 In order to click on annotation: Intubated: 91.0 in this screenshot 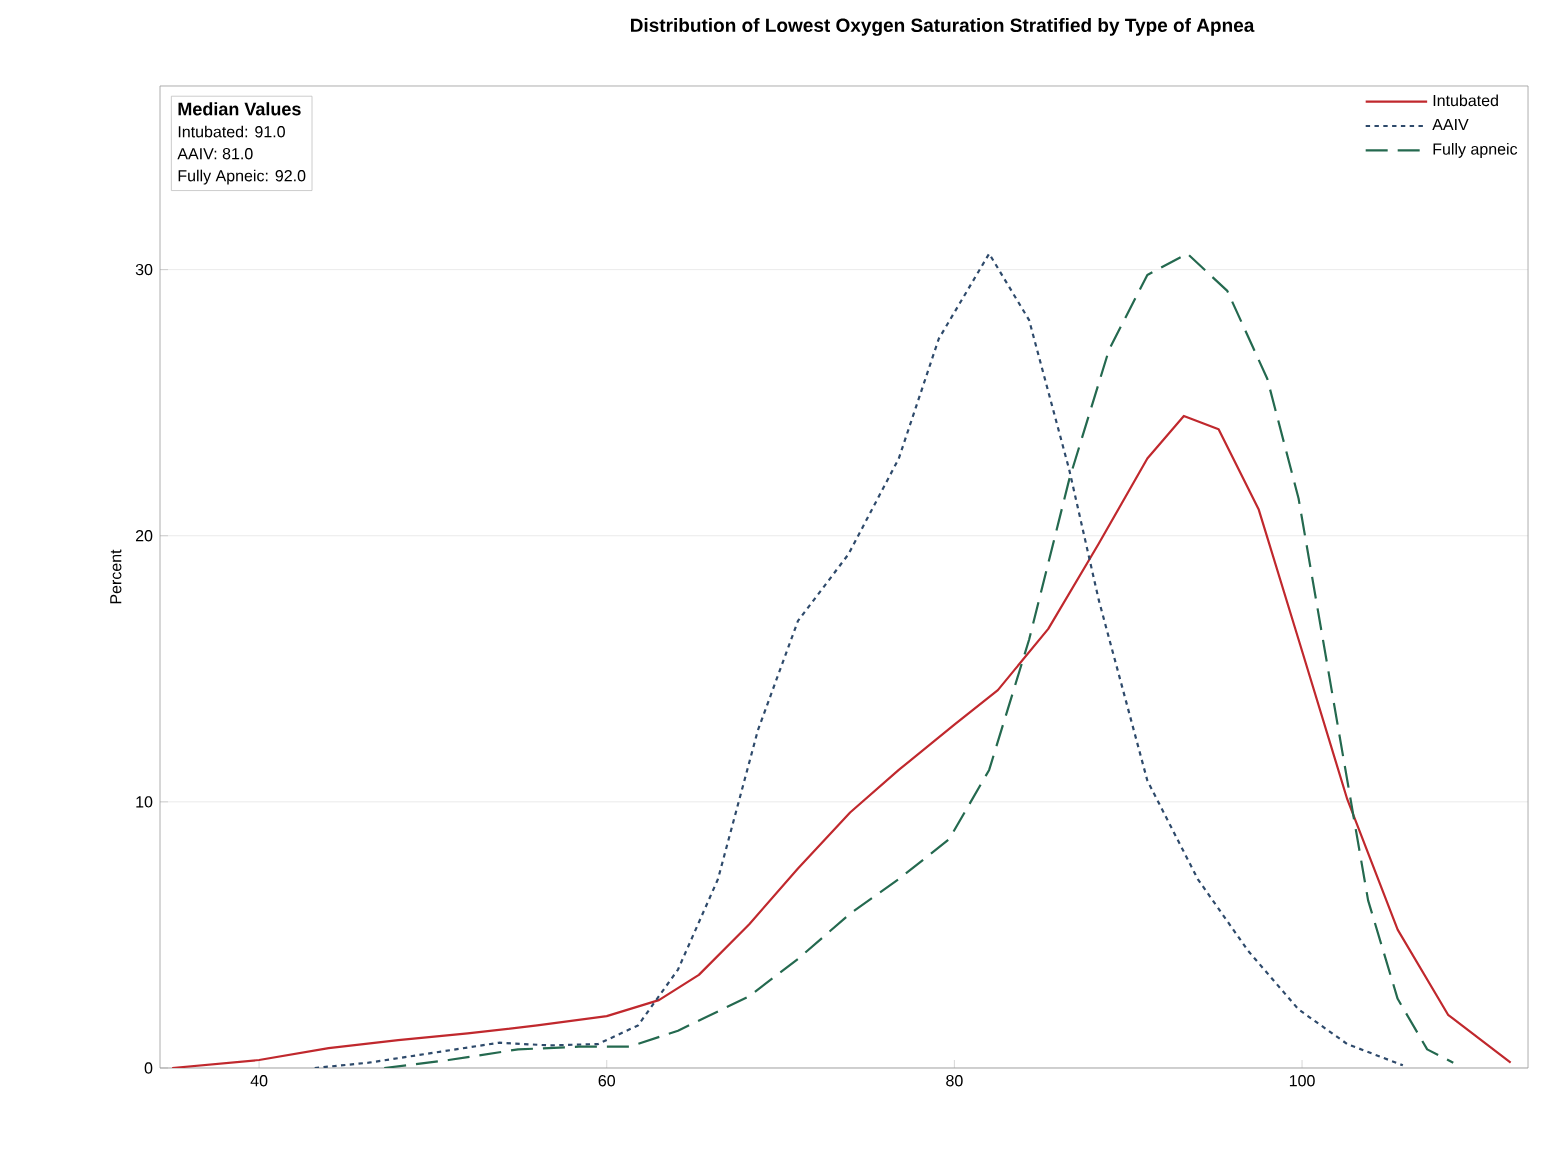, I will do `click(231, 131)`.